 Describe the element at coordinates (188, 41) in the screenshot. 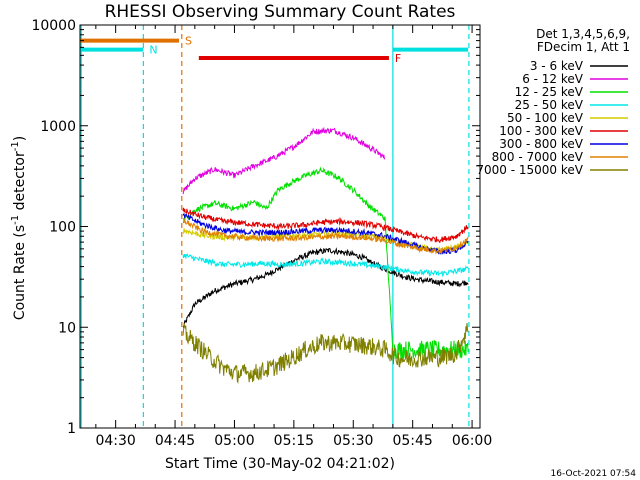

I see `flag-label-s: S` at that location.